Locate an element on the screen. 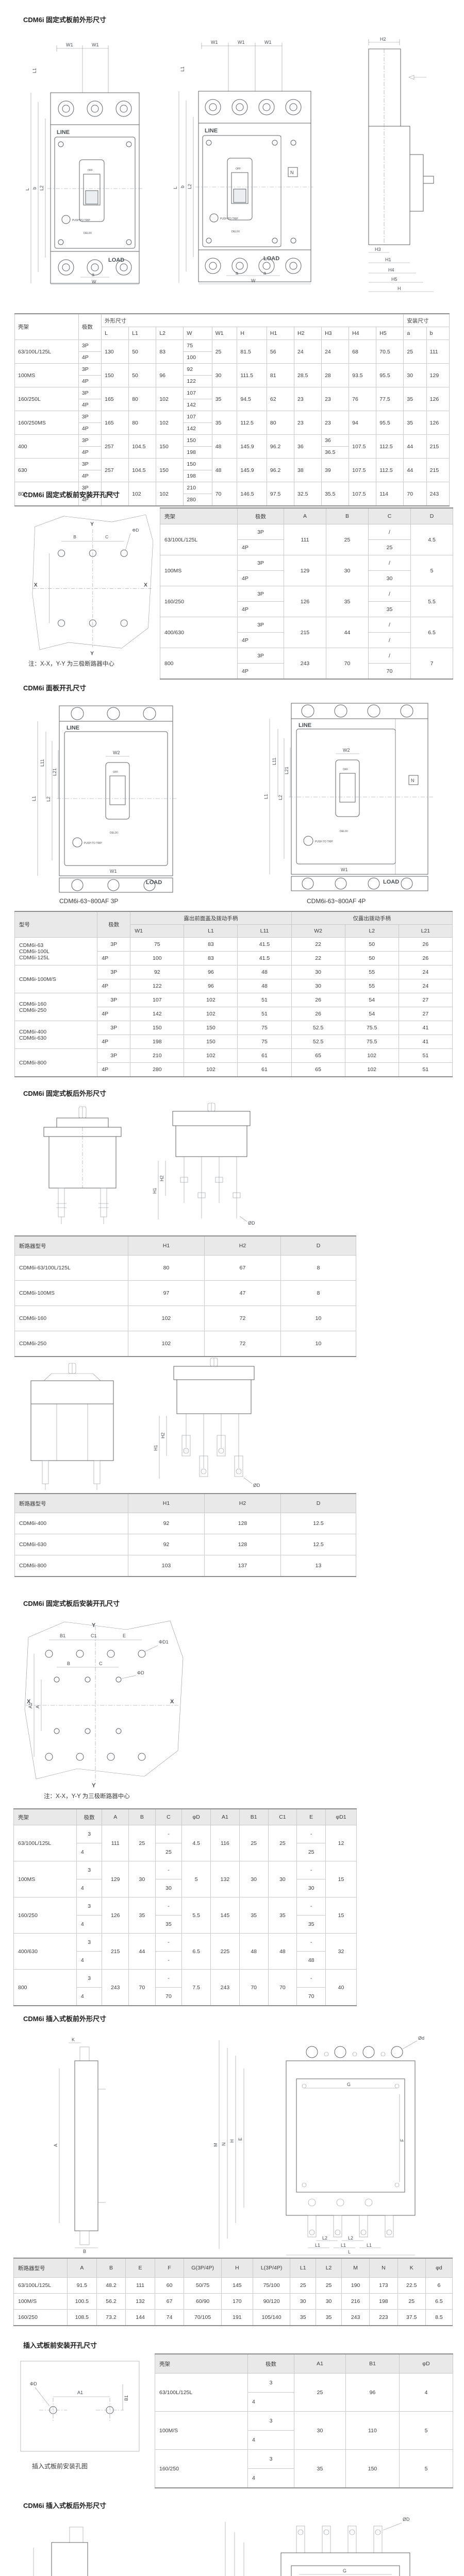 The image size is (464, 2576). dim-label: a is located at coordinates (93, 274).